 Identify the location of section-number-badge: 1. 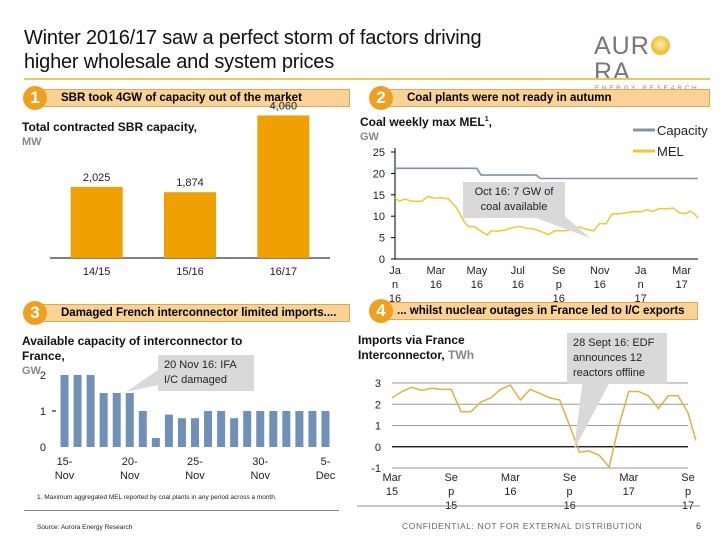
(35, 98).